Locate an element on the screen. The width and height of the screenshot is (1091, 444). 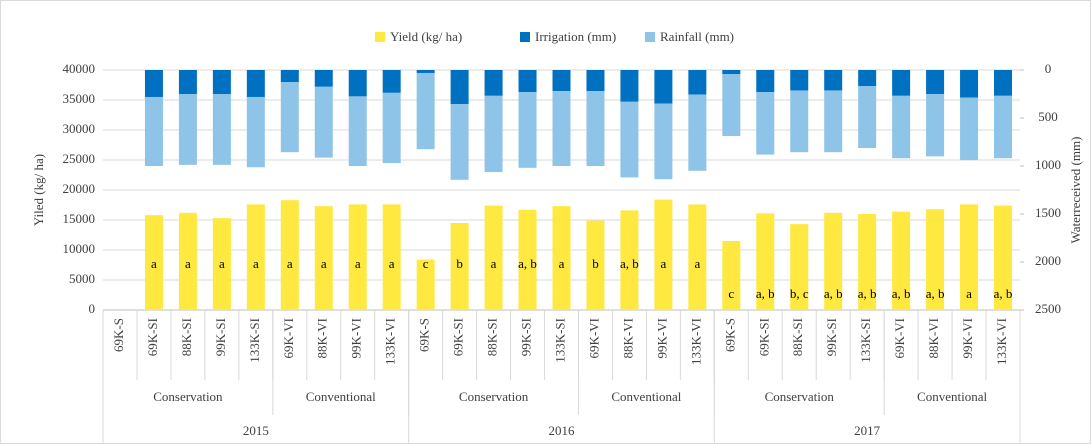
y-tick-label: 15000 is located at coordinates (79, 218).